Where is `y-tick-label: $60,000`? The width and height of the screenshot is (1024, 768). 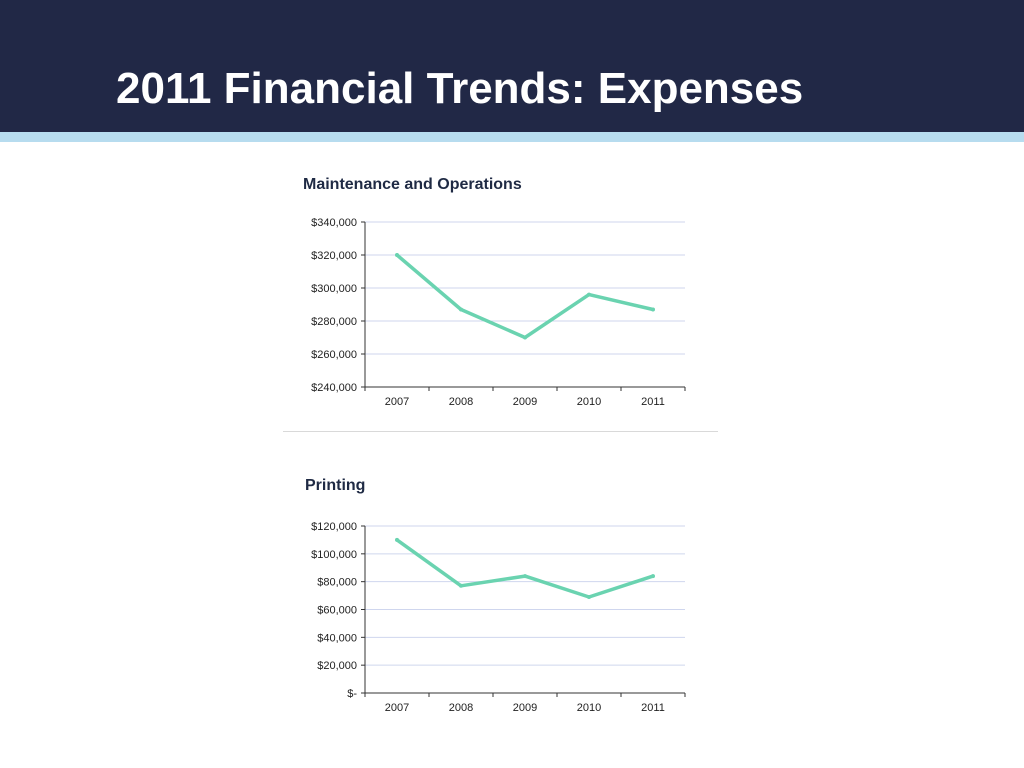 y-tick-label: $60,000 is located at coordinates (337, 611).